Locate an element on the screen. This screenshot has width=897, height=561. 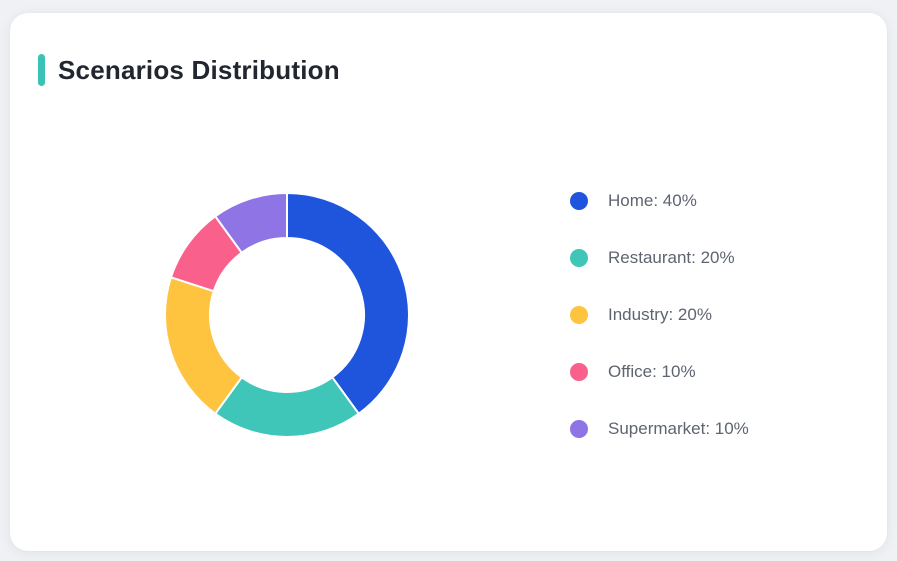
legend-item-office: Office: 10% is located at coordinates (659, 372).